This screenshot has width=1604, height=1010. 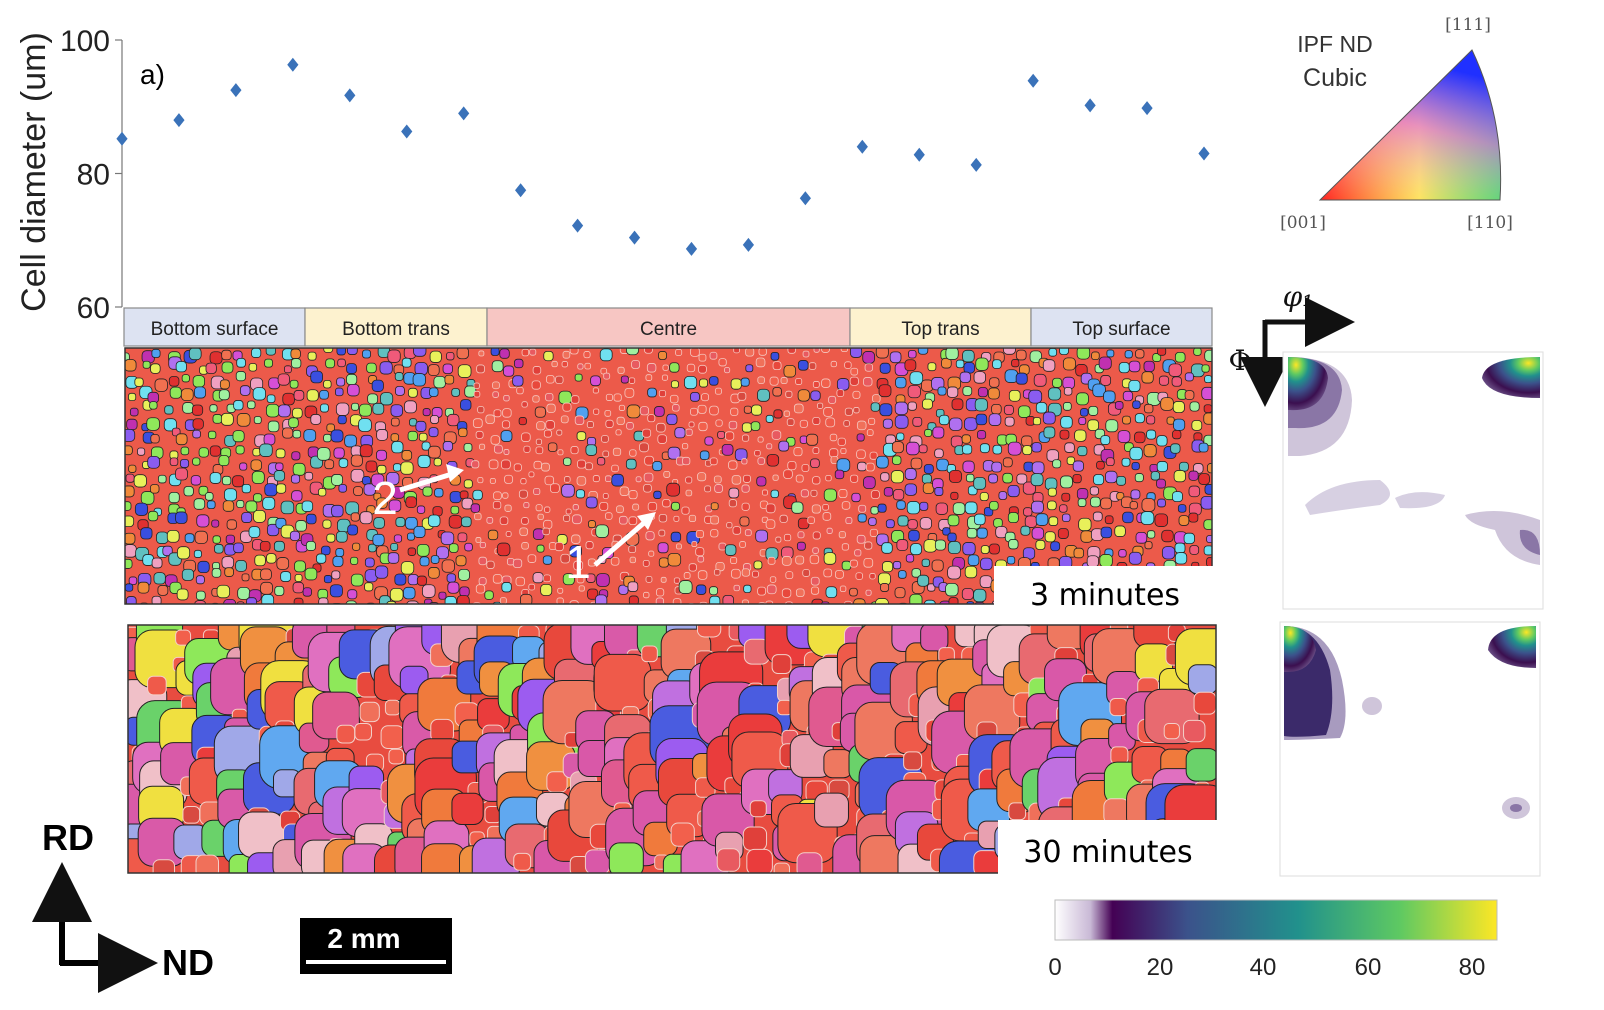 I want to click on arrow-1-label: 1, so click(x=578, y=562).